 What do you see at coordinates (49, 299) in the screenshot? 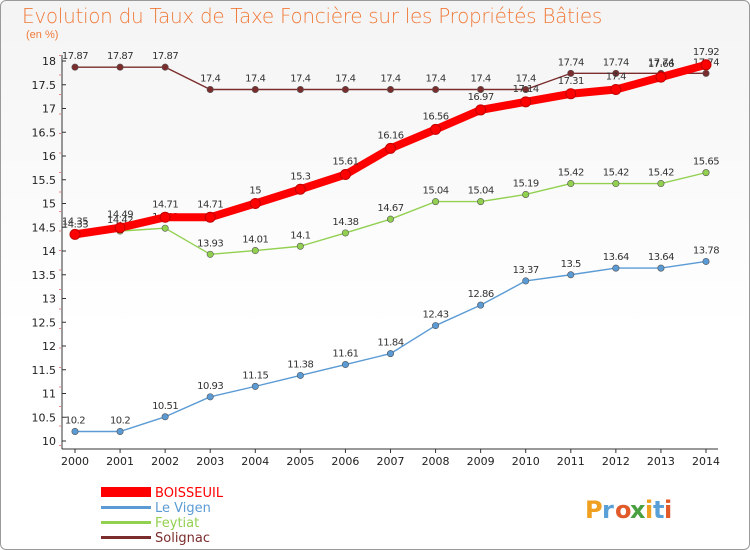
I see `y-tick-label: 13` at bounding box center [49, 299].